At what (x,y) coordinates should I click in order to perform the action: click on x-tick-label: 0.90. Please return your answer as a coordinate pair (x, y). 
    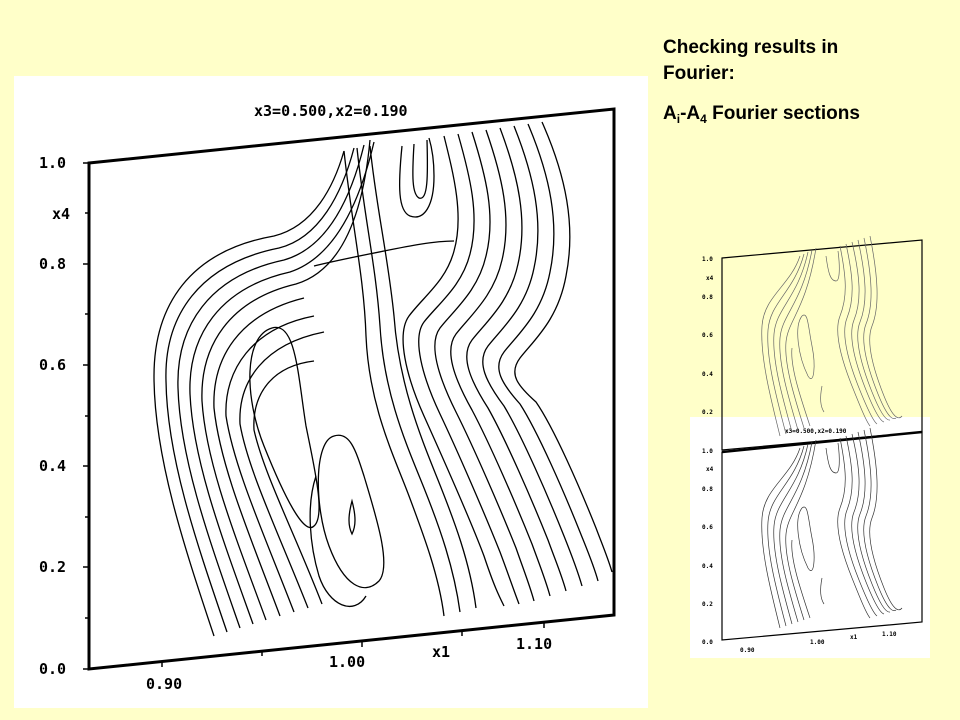
    Looking at the image, I should click on (164, 684).